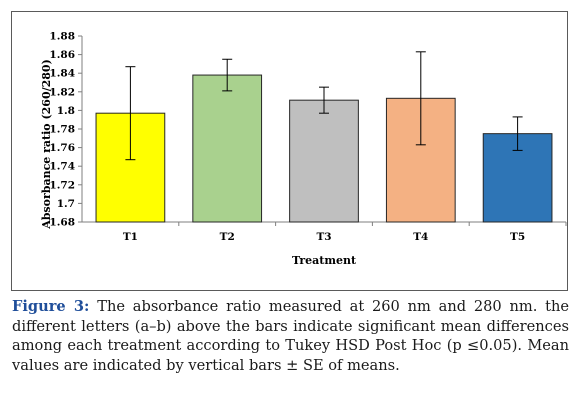 The height and width of the screenshot is (420, 581). What do you see at coordinates (62, 185) in the screenshot?
I see `y-tick-label: 1.72` at bounding box center [62, 185].